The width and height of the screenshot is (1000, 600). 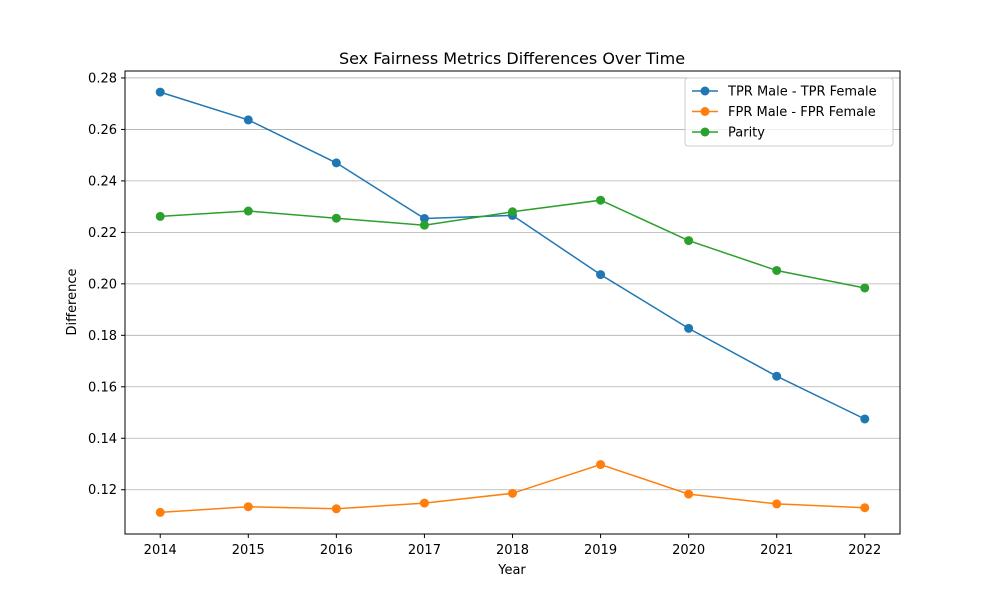 I want to click on y-tick-label: 0.24, so click(x=102, y=181).